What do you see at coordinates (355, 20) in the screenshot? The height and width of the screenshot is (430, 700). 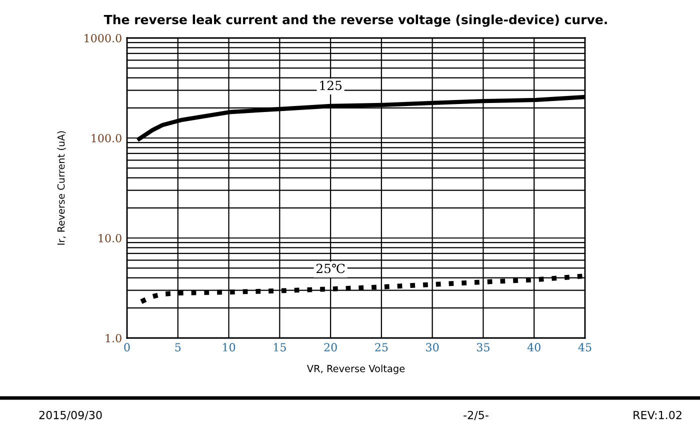 I see `chart-title: The reverse leak current and the reverse voltage (single-device) curve.` at bounding box center [355, 20].